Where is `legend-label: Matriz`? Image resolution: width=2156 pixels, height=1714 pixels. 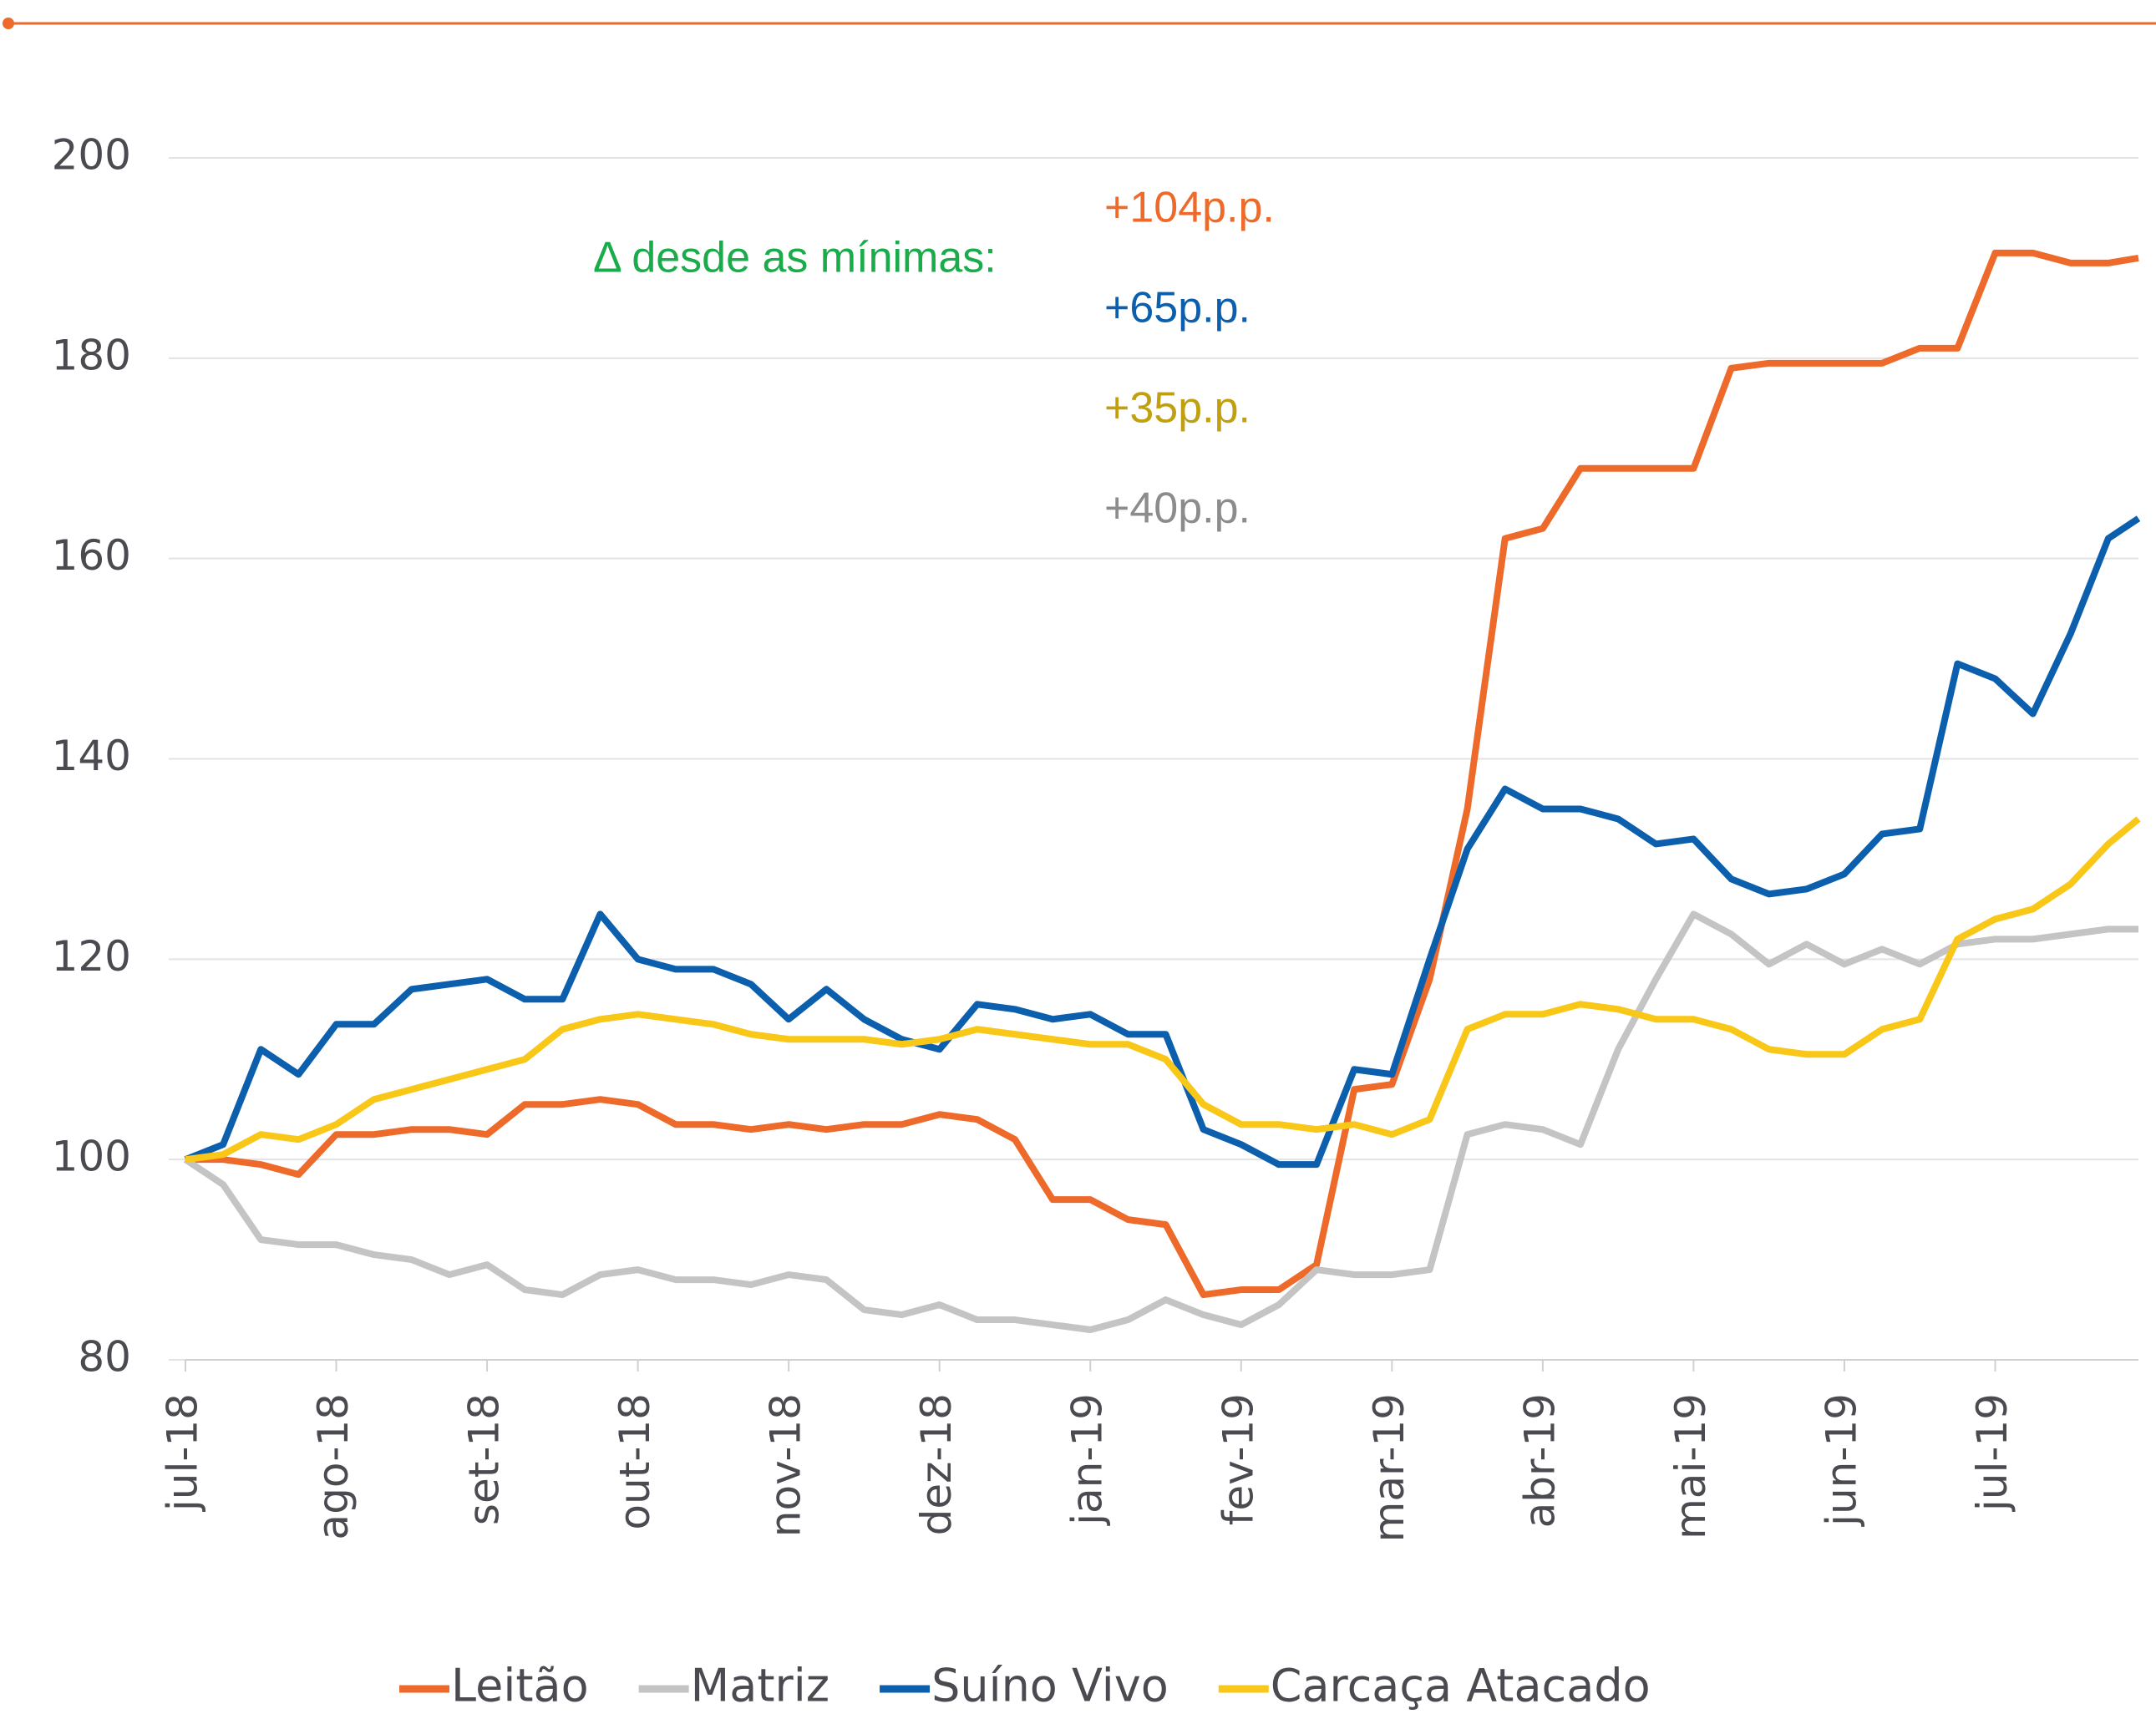 legend-label: Matriz is located at coordinates (760, 1686).